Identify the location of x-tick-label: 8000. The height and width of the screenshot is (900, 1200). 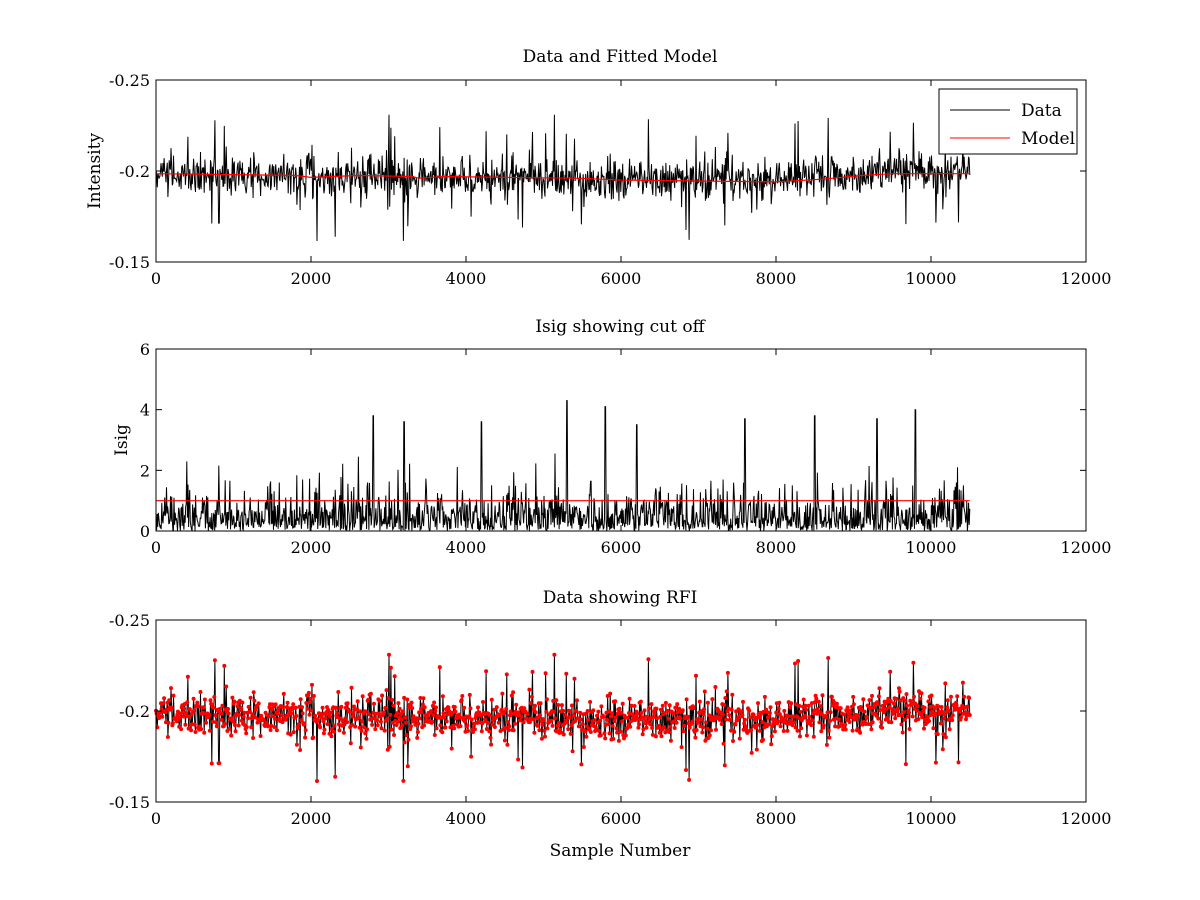
(776, 547).